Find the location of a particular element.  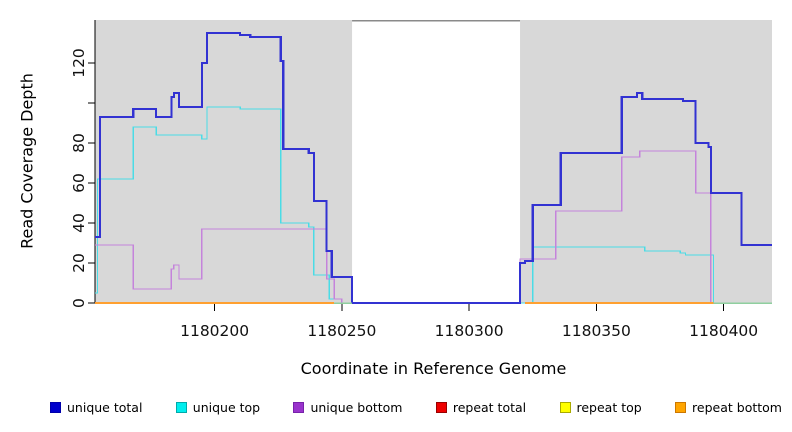

x-tick-label: 1180200 is located at coordinates (214, 331).